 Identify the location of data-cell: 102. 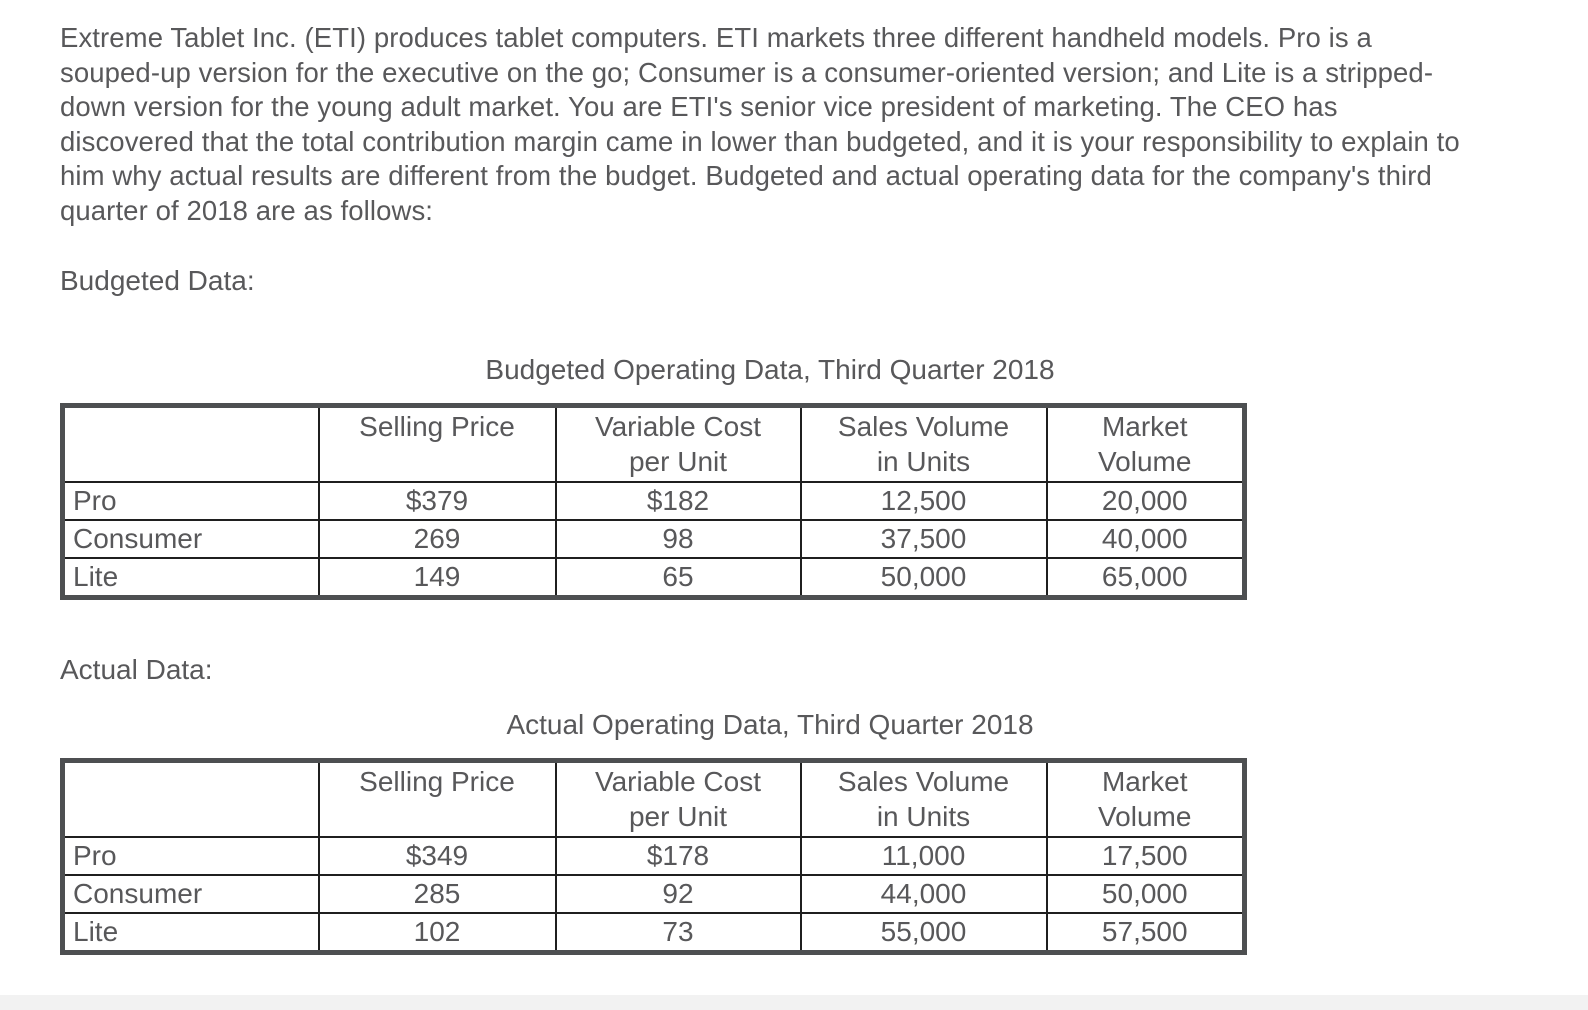
(437, 933).